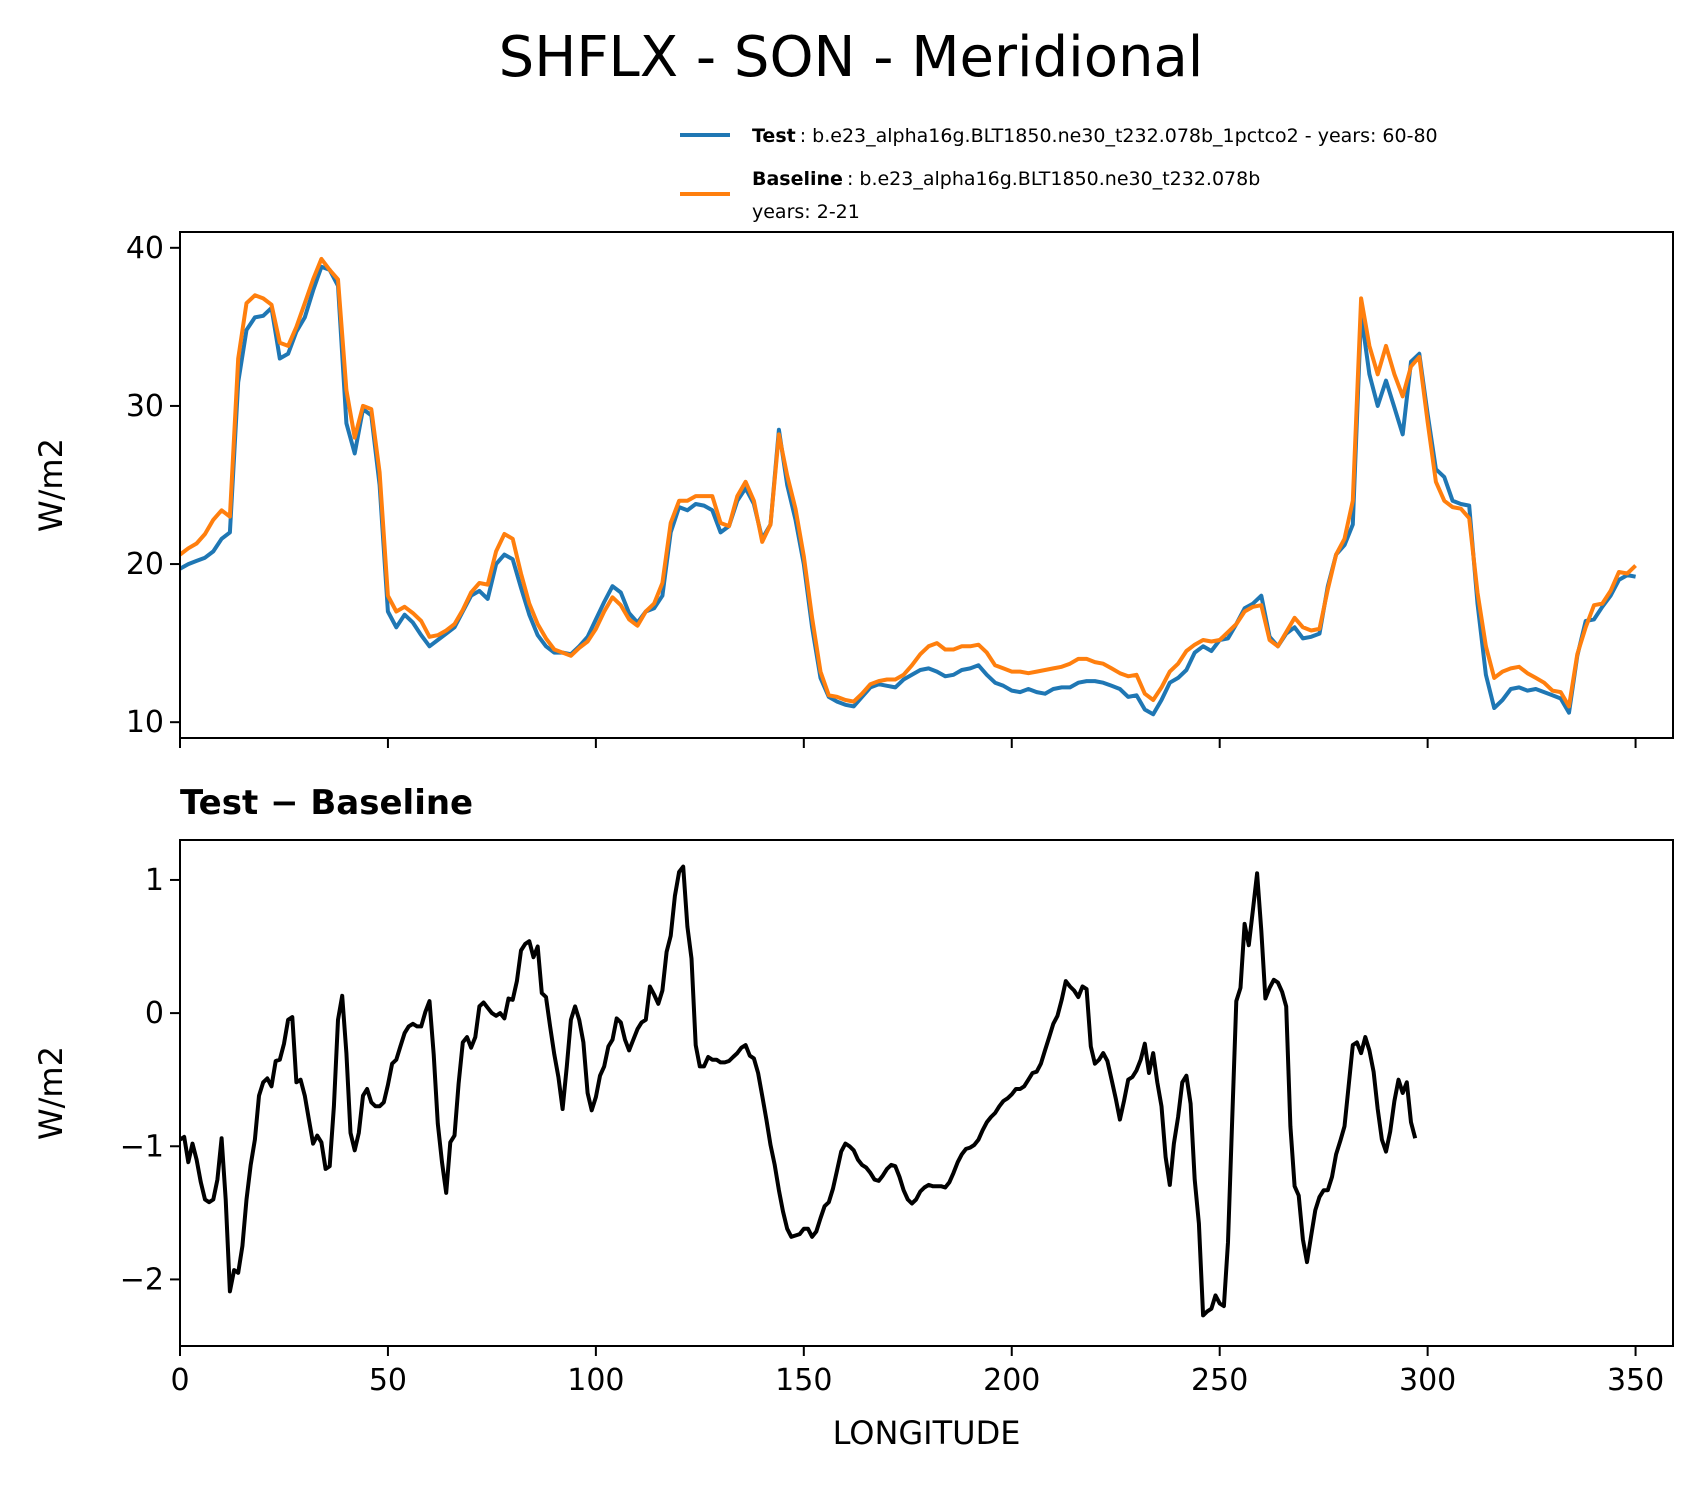  I want to click on bottom-y-axis-label: W/m2, so click(51, 1093).